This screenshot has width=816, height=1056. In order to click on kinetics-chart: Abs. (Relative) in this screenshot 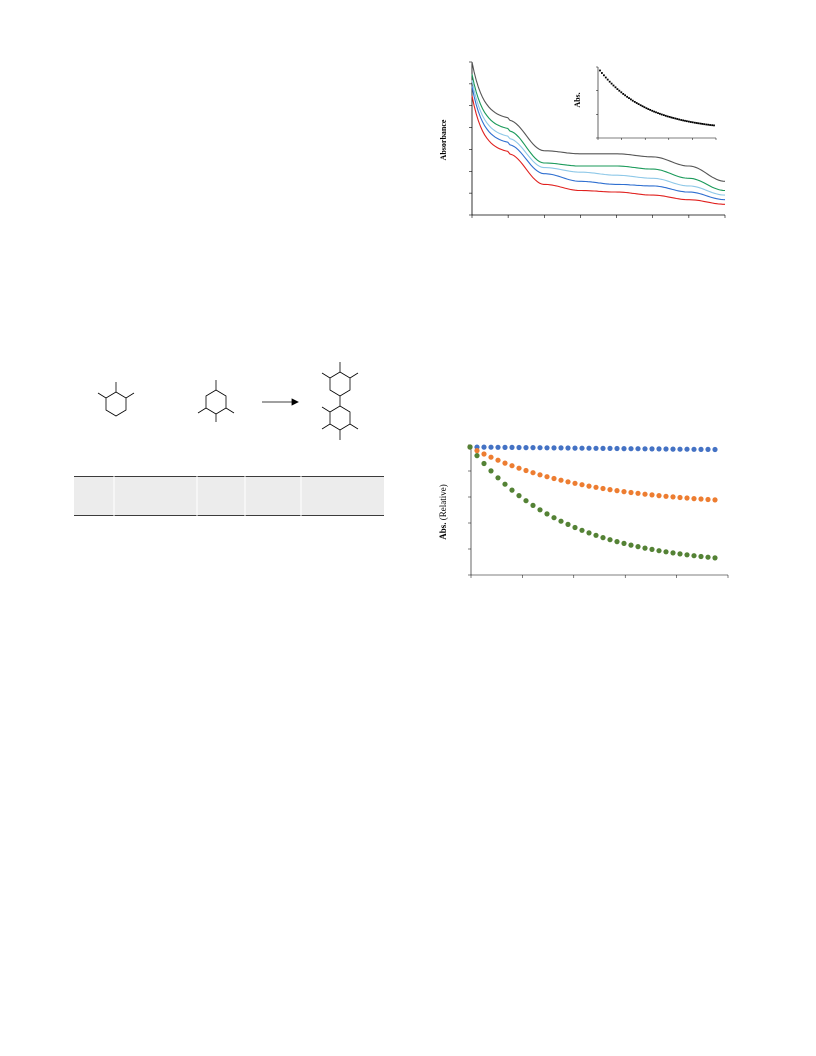, I will do `click(583, 511)`.